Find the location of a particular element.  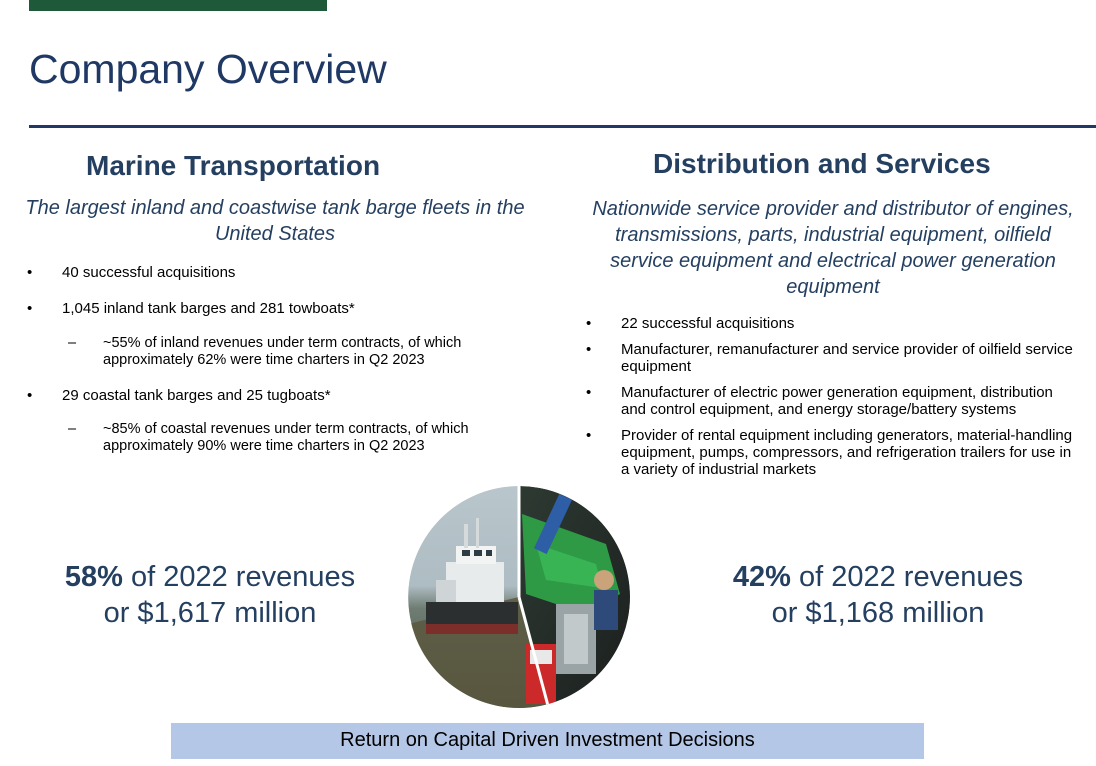

distribution-revenue-pct: 42% is located at coordinates (761, 577).